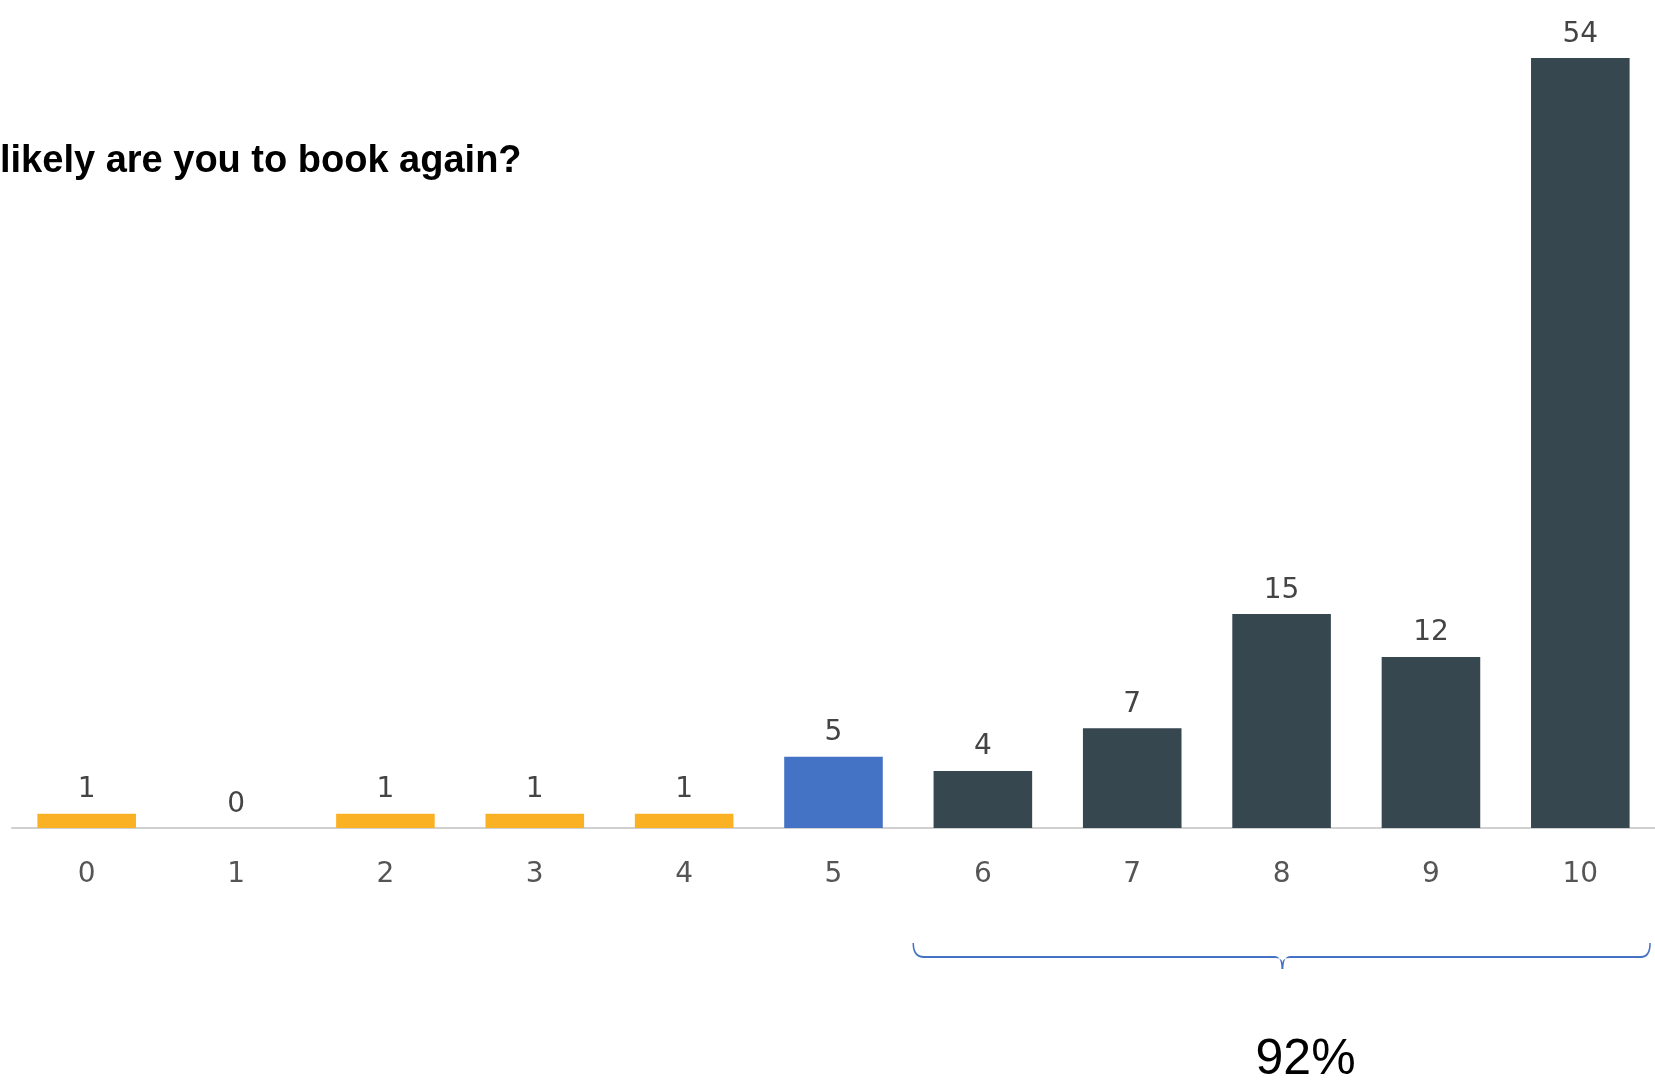  What do you see at coordinates (1281, 872) in the screenshot?
I see `x-tick-label: 8` at bounding box center [1281, 872].